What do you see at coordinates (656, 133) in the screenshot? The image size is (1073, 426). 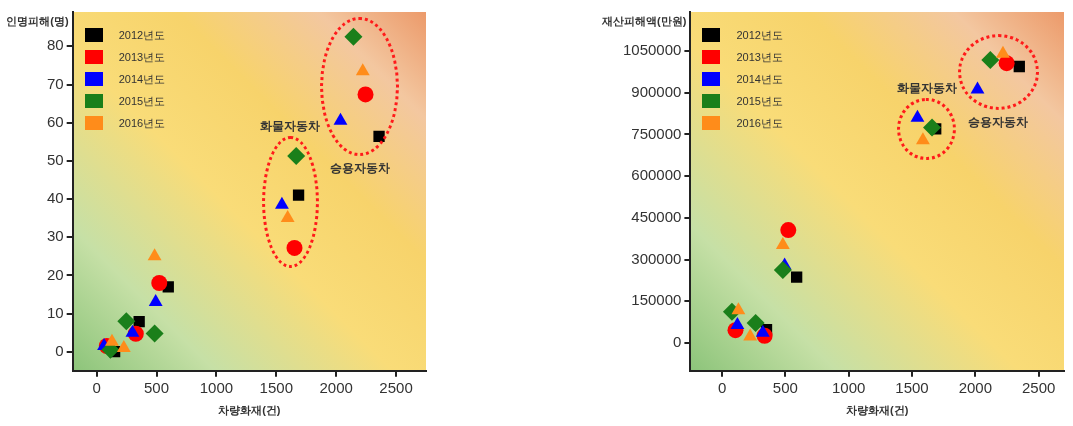 I see `y-tick-label: 750000` at bounding box center [656, 133].